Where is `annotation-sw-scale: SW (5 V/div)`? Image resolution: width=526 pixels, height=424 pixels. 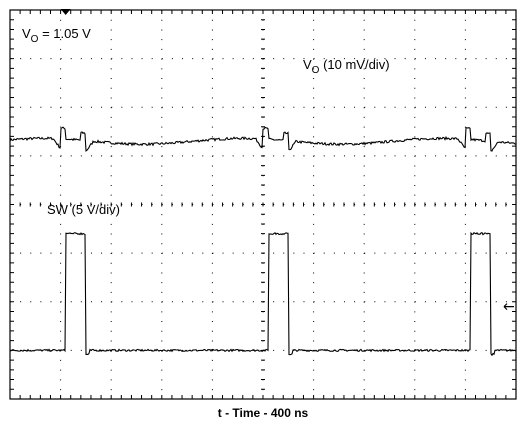 annotation-sw-scale: SW (5 V/div) is located at coordinates (83, 209).